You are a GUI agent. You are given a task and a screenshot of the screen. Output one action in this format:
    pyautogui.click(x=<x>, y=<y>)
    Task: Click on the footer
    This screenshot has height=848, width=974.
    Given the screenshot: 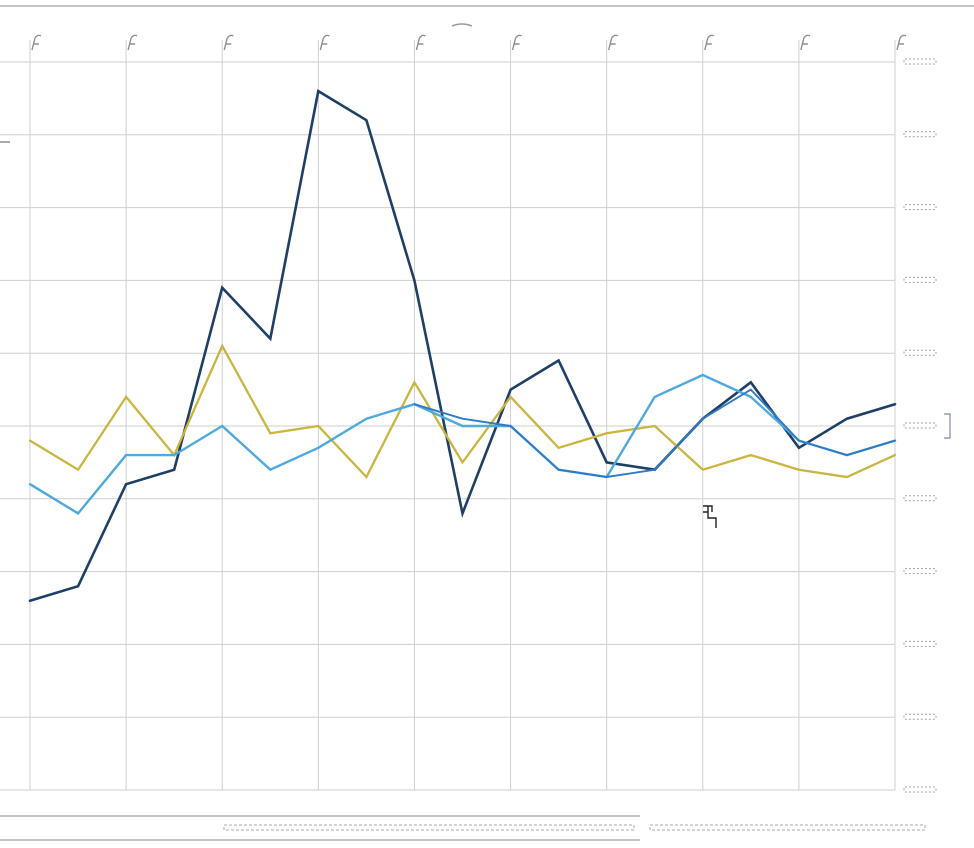 What is the action you would take?
    pyautogui.click(x=463, y=828)
    